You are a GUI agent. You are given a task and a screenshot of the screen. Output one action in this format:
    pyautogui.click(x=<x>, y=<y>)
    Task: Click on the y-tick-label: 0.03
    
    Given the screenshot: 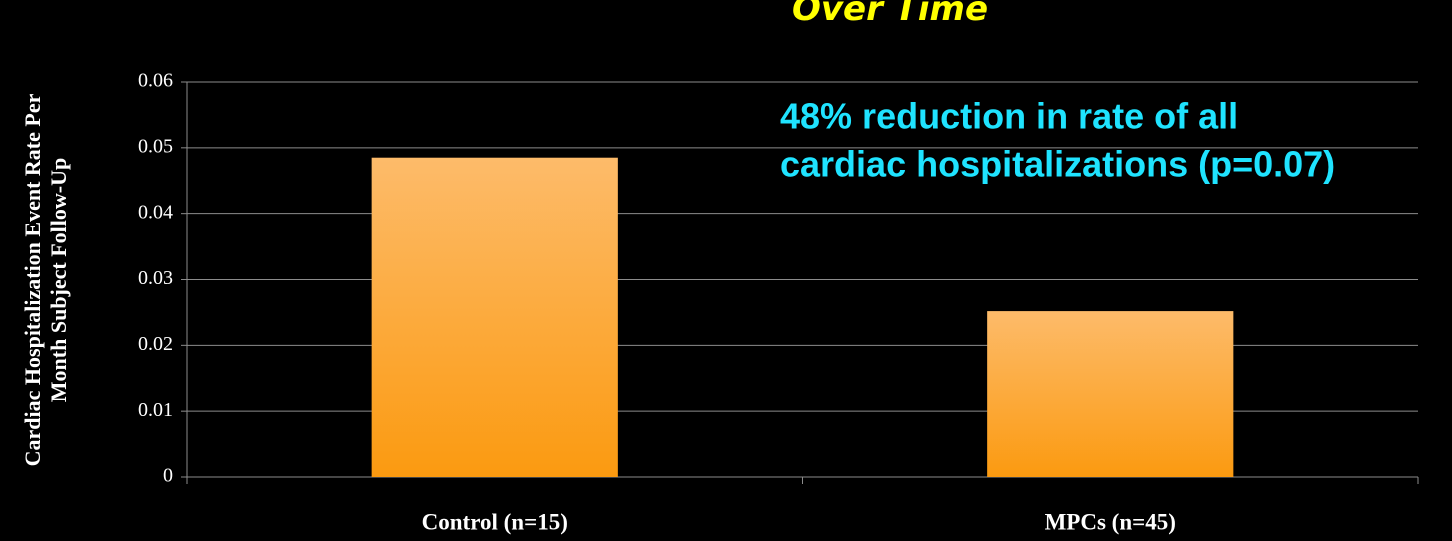 What is the action you would take?
    pyautogui.click(x=155, y=278)
    